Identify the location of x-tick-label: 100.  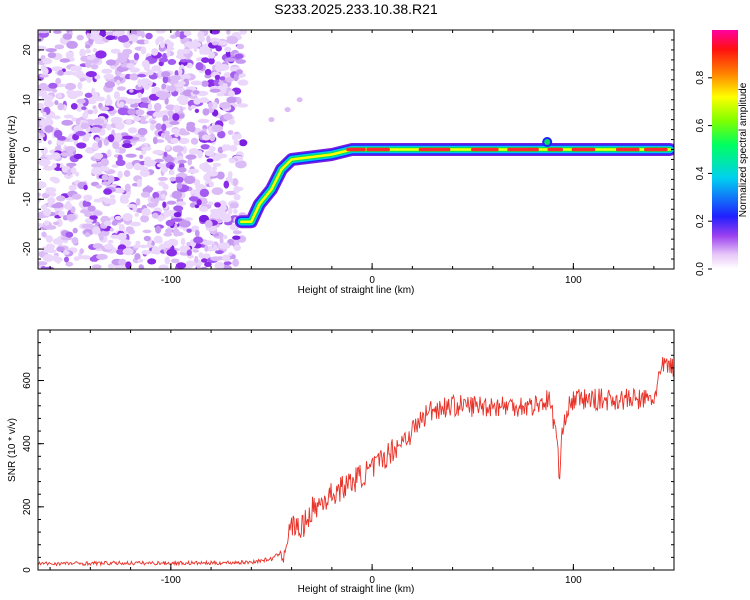
(573, 280).